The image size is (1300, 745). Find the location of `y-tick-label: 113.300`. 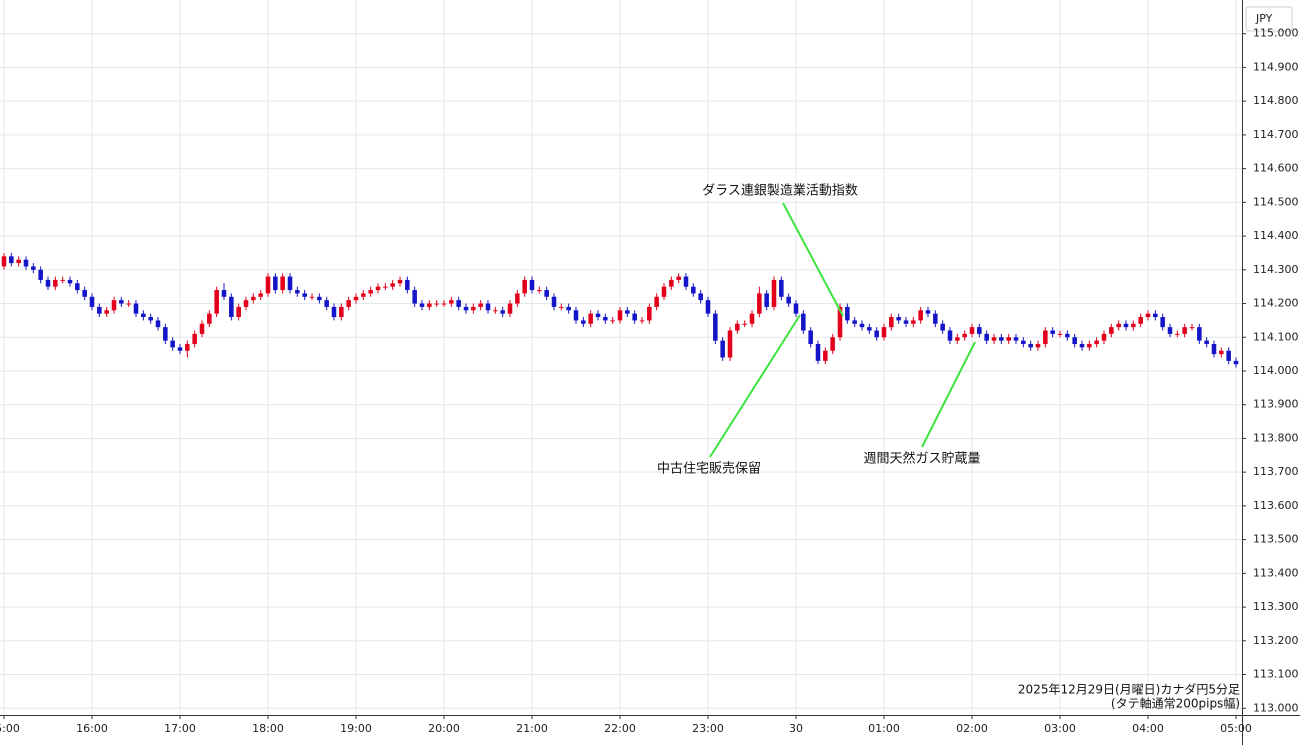

y-tick-label: 113.300 is located at coordinates (1276, 606).